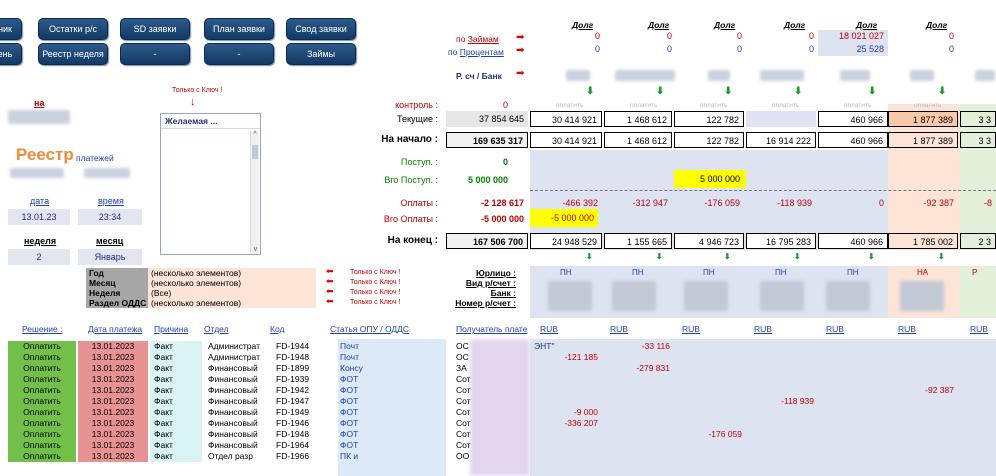 The image size is (996, 476). Describe the element at coordinates (978, 292) in the screenshot. I see `green-column` at that location.